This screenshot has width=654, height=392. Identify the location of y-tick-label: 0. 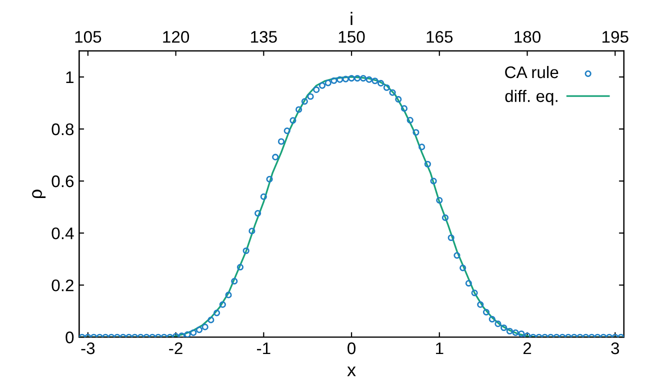
(70, 338).